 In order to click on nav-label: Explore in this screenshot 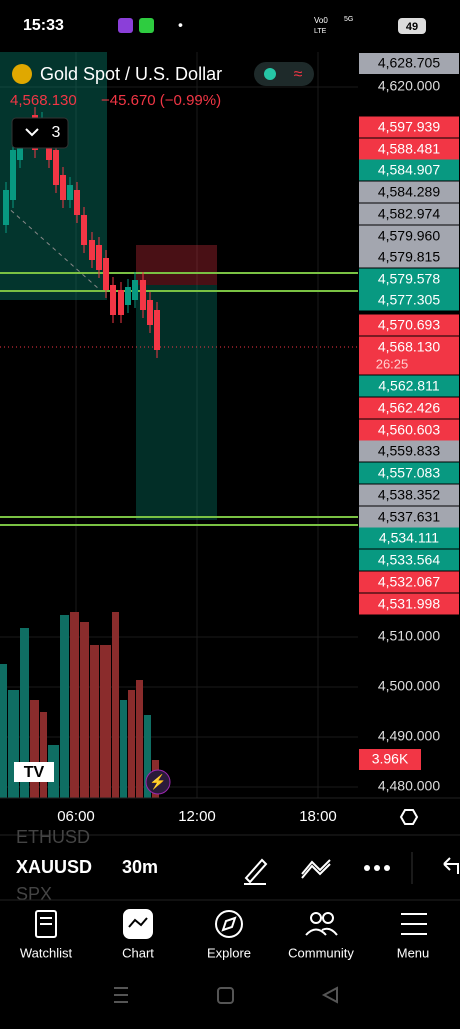, I will do `click(229, 952)`.